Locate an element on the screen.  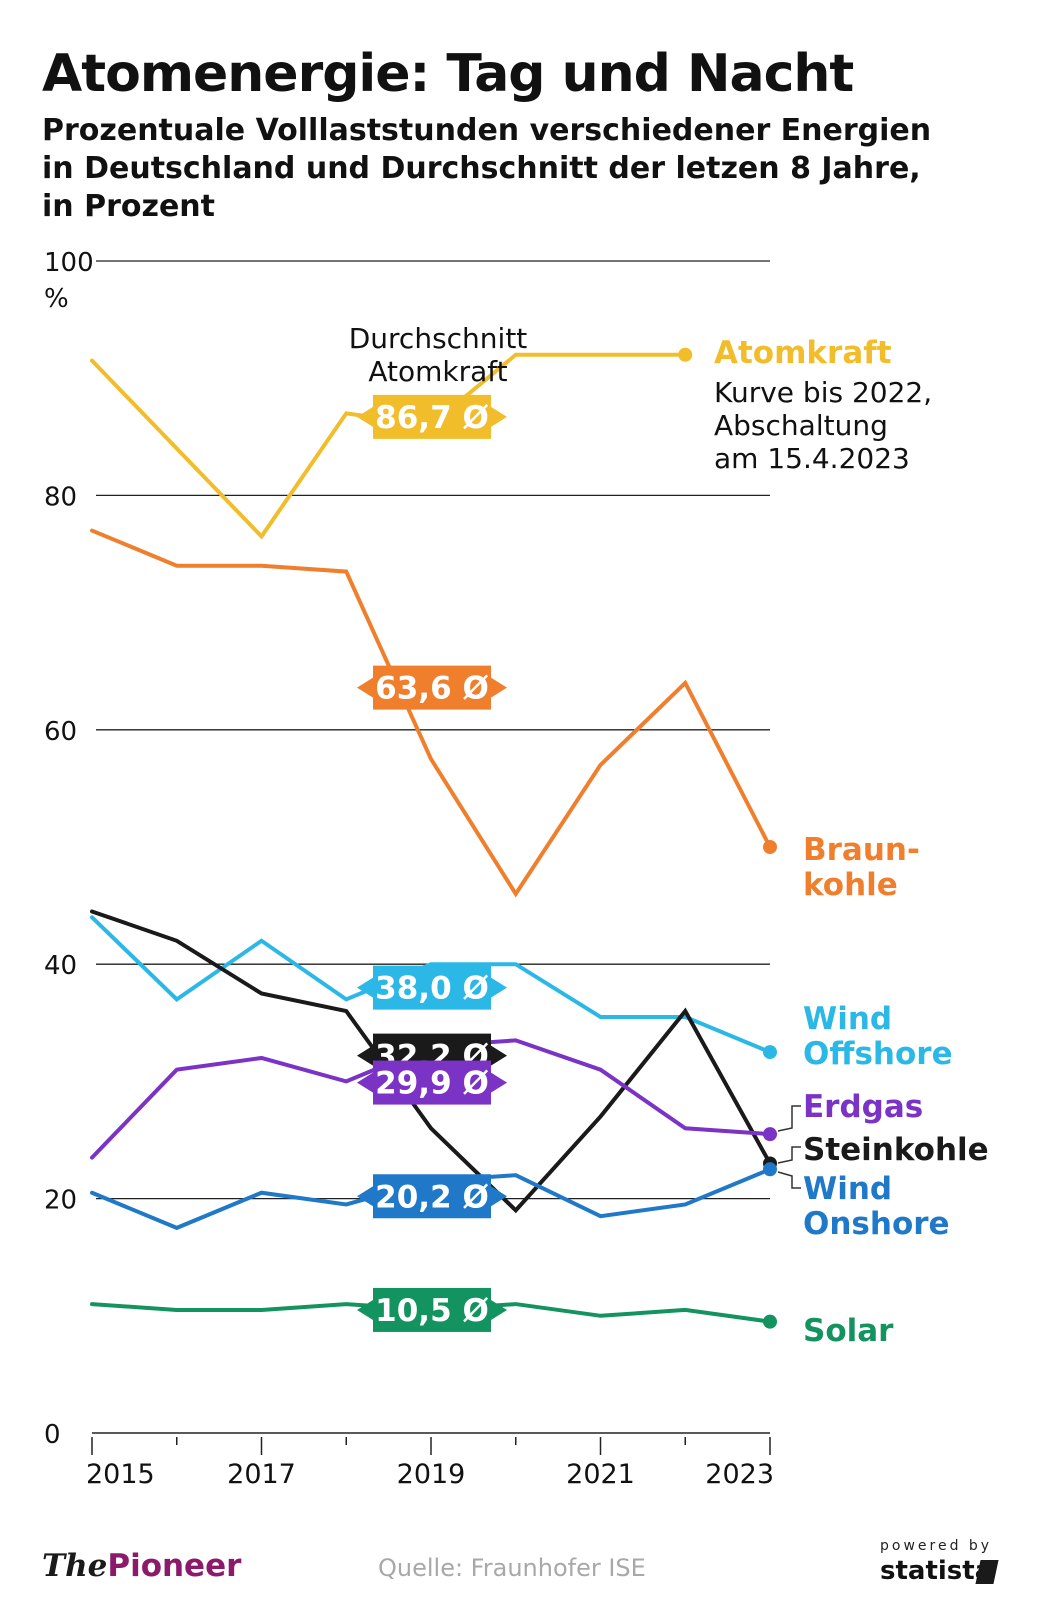
avg-badge-label: 20,2 Ø is located at coordinates (432, 1197).